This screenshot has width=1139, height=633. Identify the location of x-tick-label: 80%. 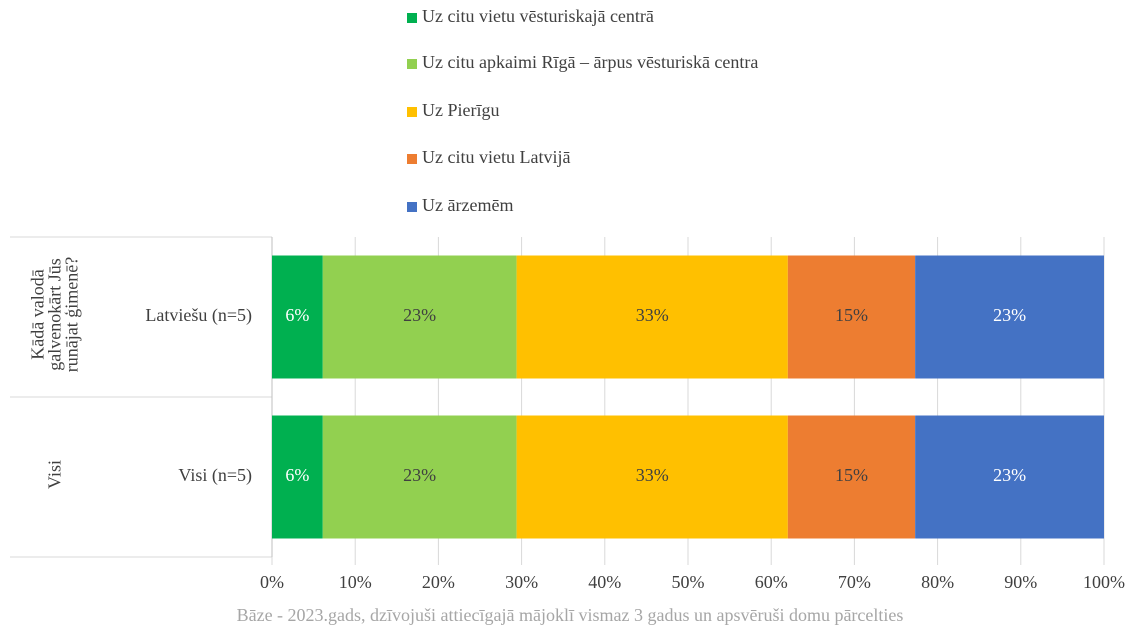
(937, 582).